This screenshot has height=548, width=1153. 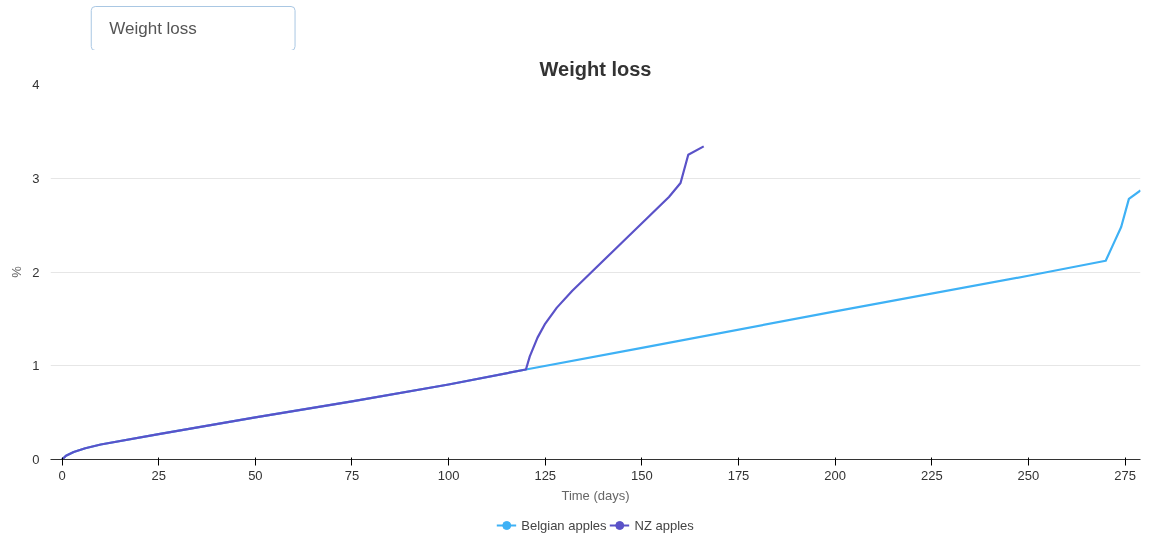 What do you see at coordinates (153, 28) in the screenshot?
I see `text: Weight loss` at bounding box center [153, 28].